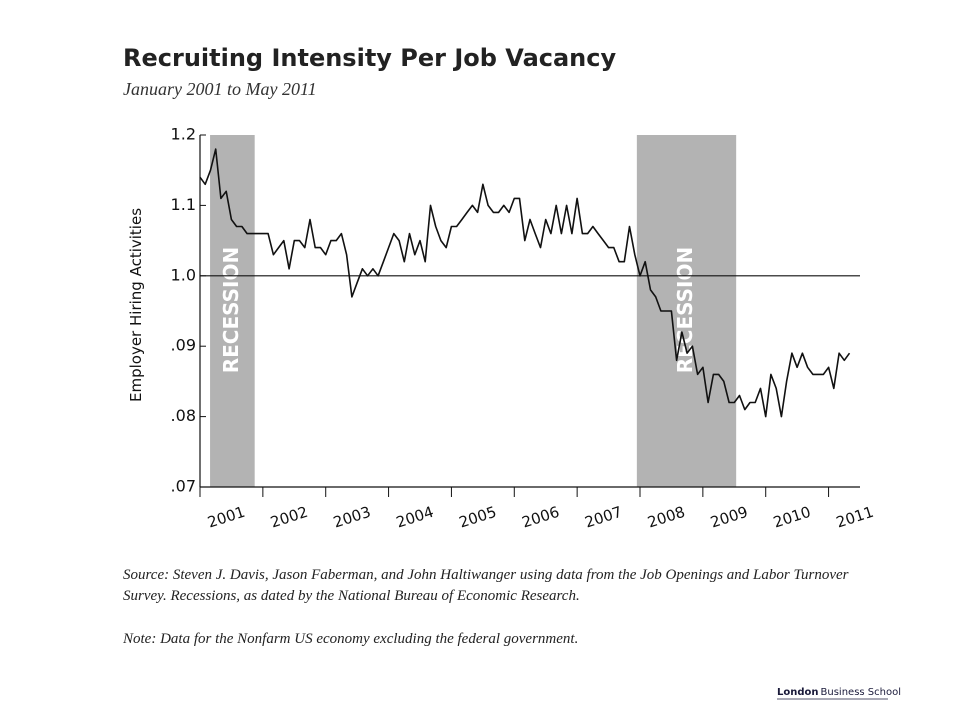 This screenshot has height=720, width=960. What do you see at coordinates (541, 517) in the screenshot?
I see `x-tick-label: 2006` at bounding box center [541, 517].